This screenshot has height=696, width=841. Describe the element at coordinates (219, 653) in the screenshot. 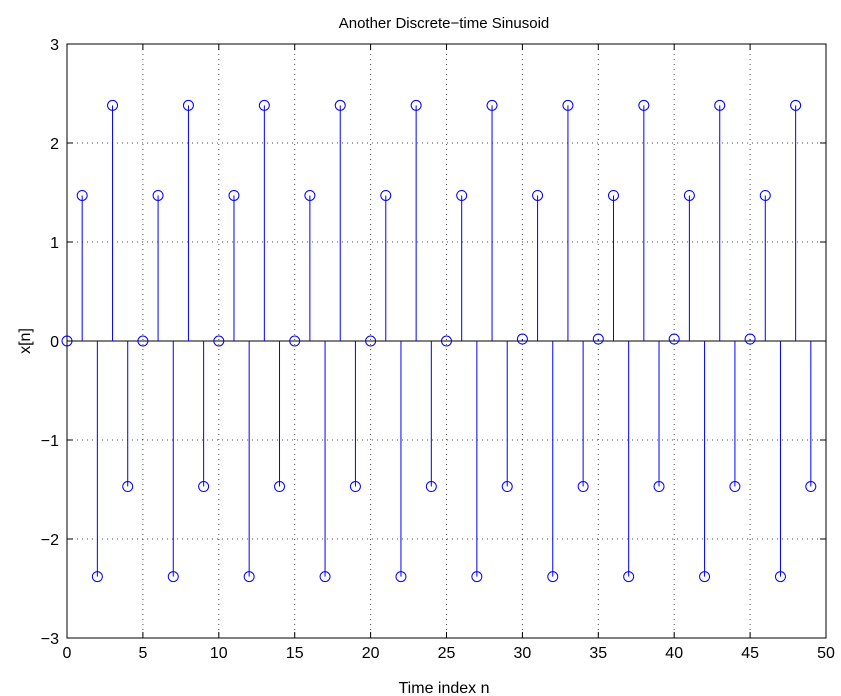

I see `x-tick-label: 10` at that location.